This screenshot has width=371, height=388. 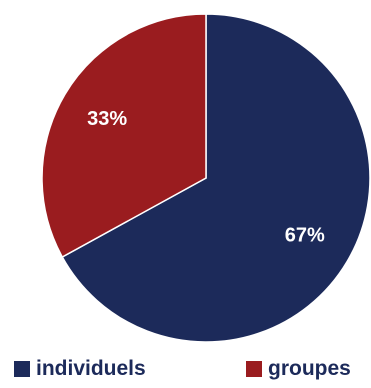 I want to click on legend: individuels groupes, so click(x=185, y=371).